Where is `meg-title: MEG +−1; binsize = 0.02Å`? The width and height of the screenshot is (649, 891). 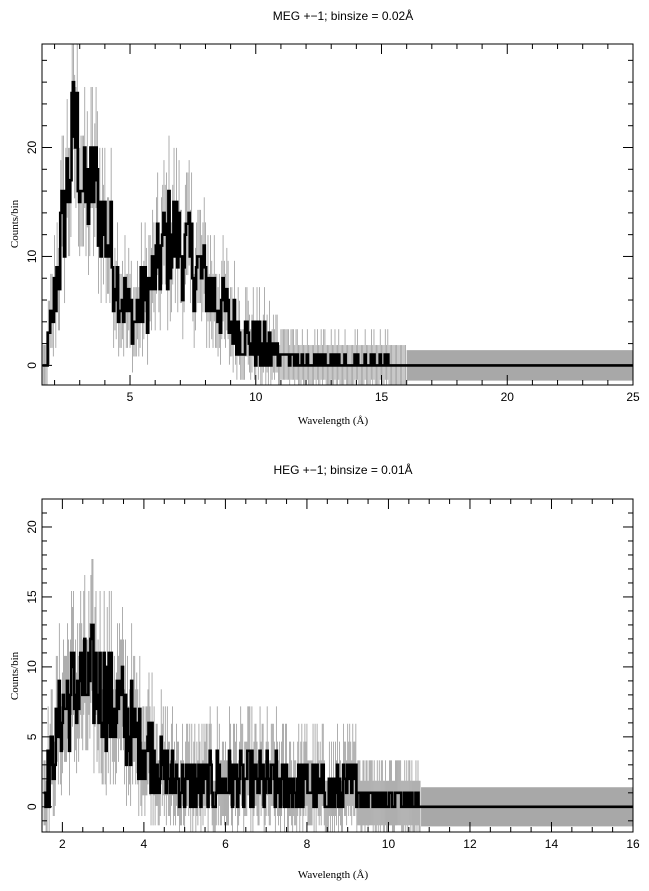 meg-title: MEG +−1; binsize = 0.02Å is located at coordinates (343, 15).